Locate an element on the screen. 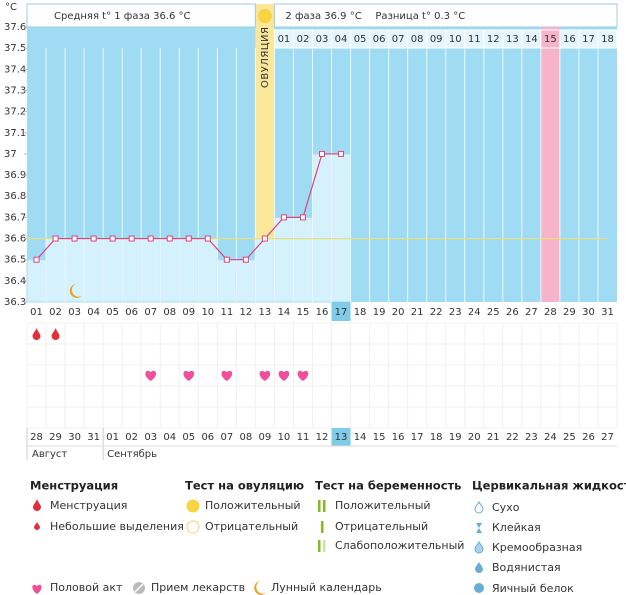 The height and width of the screenshot is (595, 626). x-tick-label: 10 is located at coordinates (207, 312).